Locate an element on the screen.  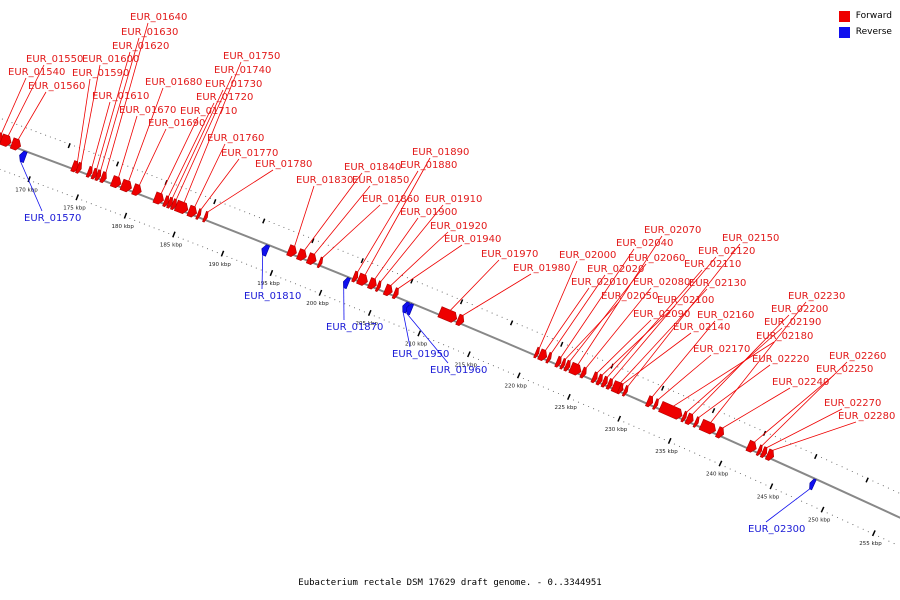
gene-label-eur-01860: EUR_01860 is located at coordinates (390, 199).